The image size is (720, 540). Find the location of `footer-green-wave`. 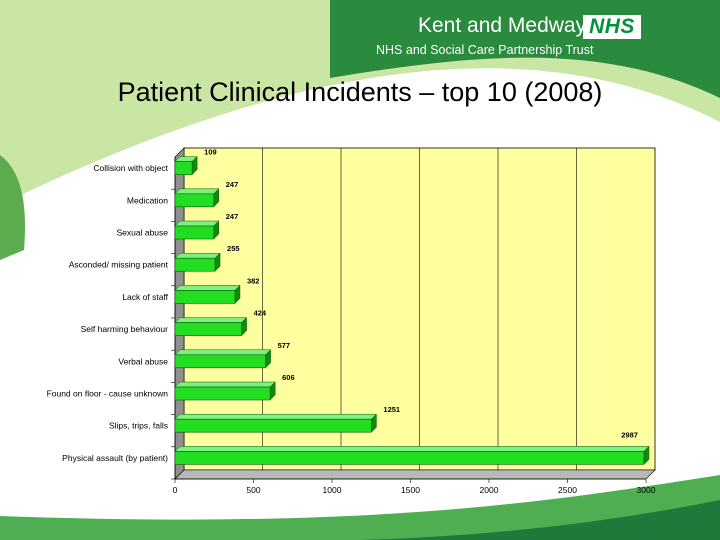

footer-green-wave is located at coordinates (360, 507).